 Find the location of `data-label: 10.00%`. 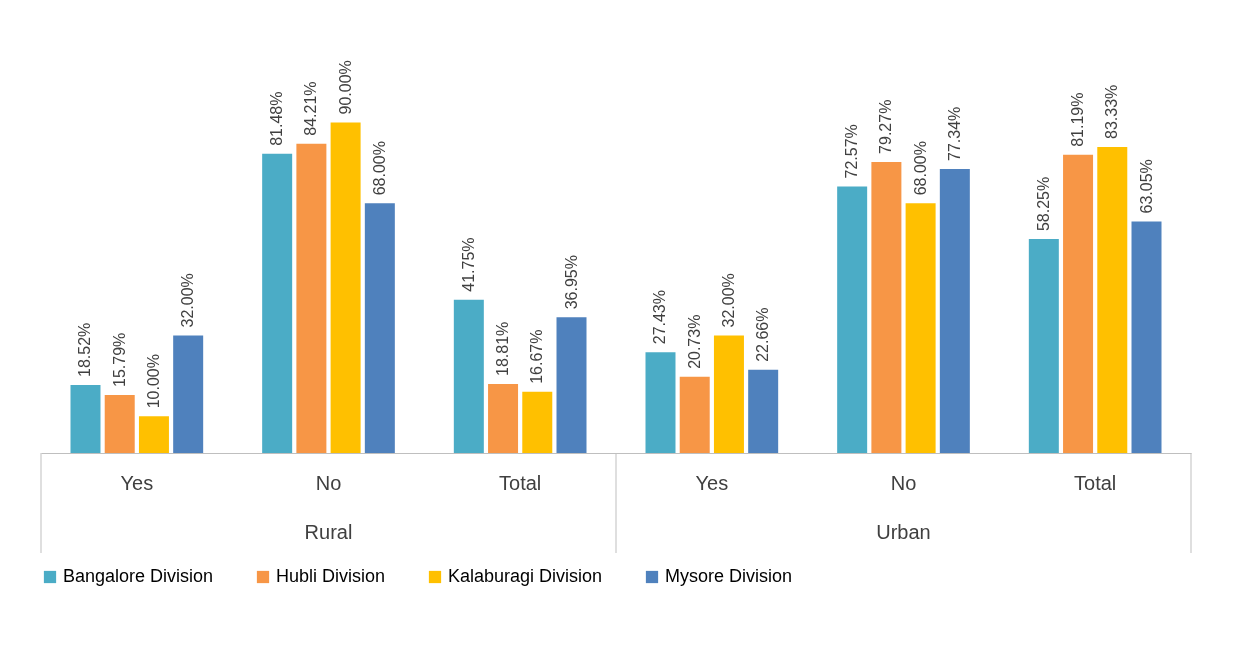

data-label: 10.00% is located at coordinates (153, 381).